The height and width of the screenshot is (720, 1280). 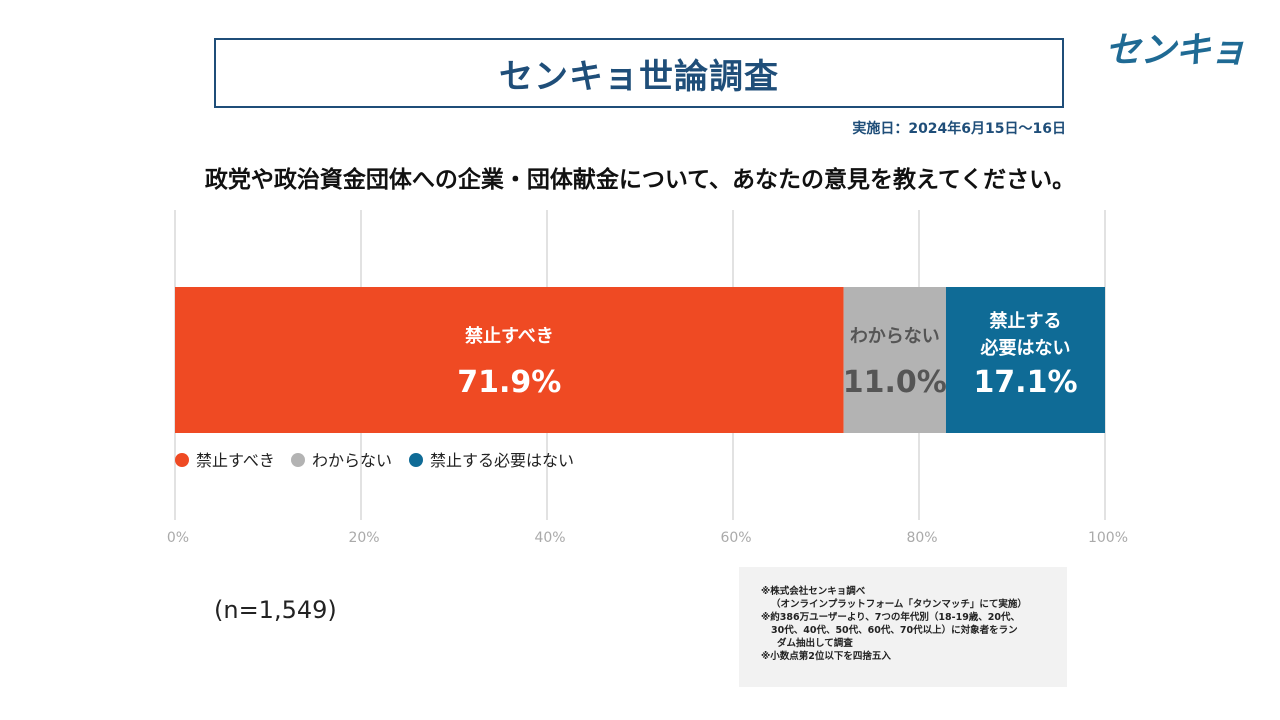 What do you see at coordinates (1108, 538) in the screenshot?
I see `x-tick-label: 100%` at bounding box center [1108, 538].